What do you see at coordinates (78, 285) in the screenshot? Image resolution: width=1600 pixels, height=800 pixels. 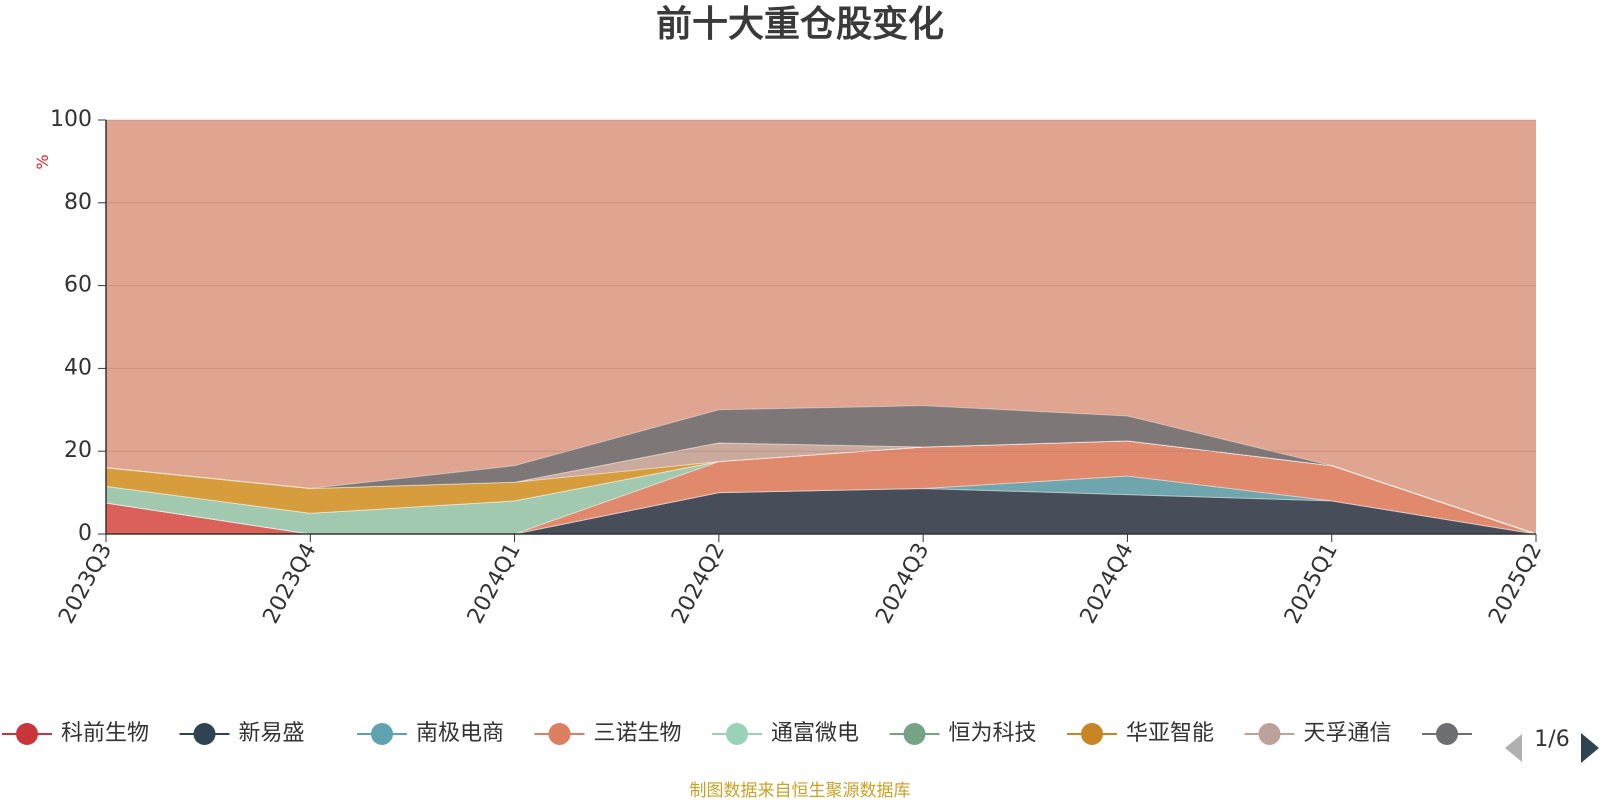 I see `y-tick-label: 60` at bounding box center [78, 285].